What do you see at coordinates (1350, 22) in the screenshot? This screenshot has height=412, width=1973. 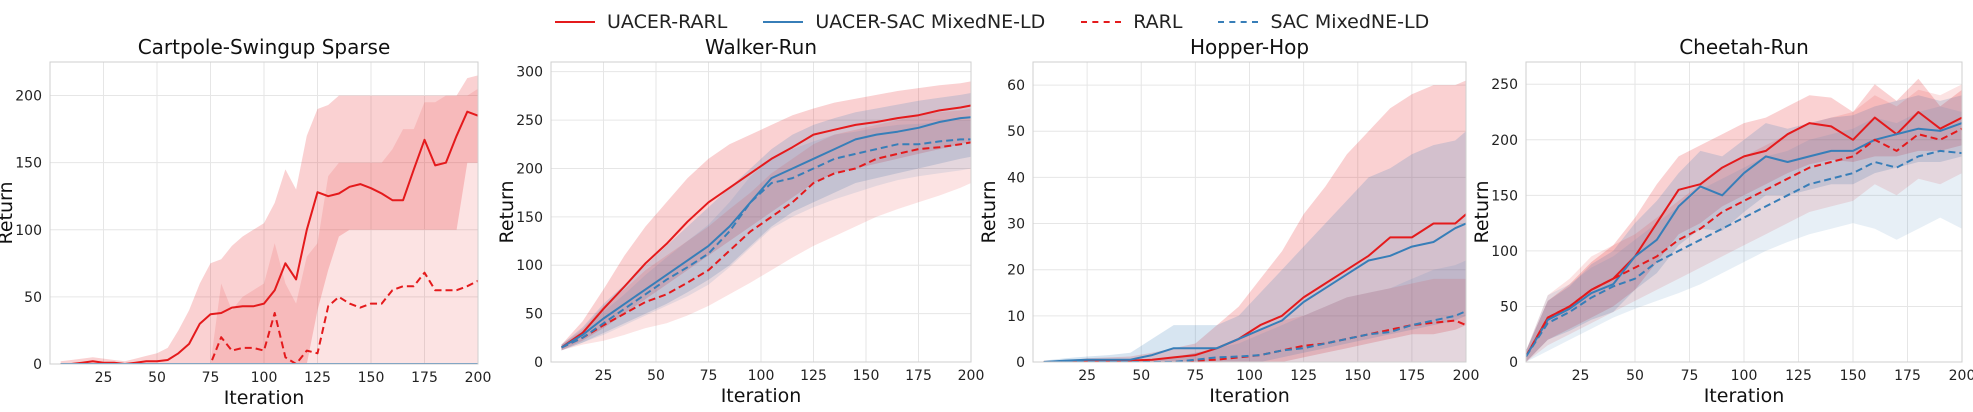 I see `legend-label: SAC MixedNE-LD` at bounding box center [1350, 22].